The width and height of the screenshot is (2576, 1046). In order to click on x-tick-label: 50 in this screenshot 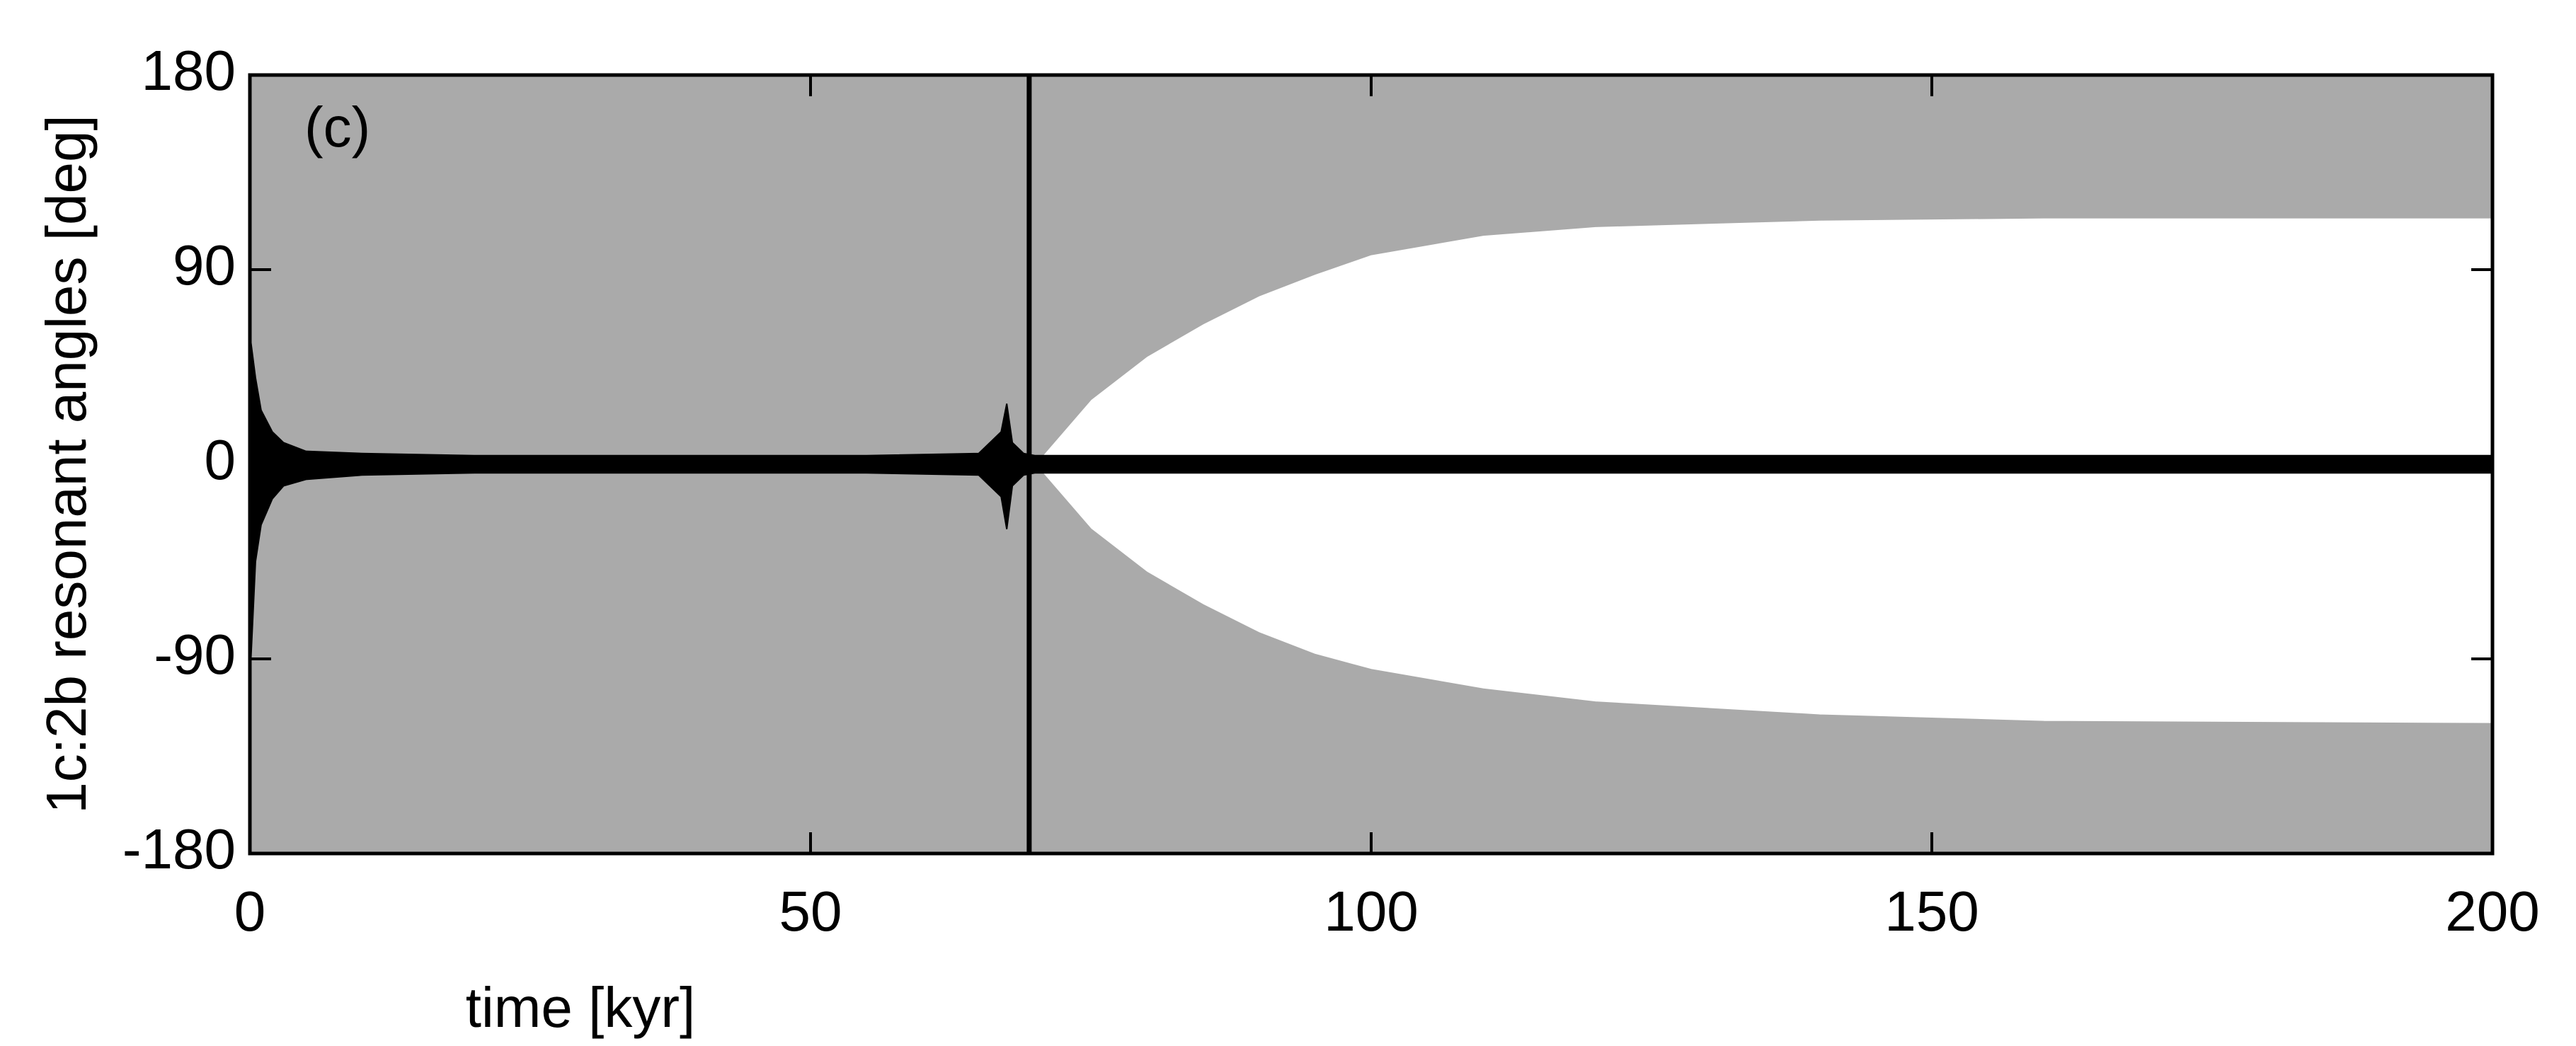, I will do `click(810, 912)`.